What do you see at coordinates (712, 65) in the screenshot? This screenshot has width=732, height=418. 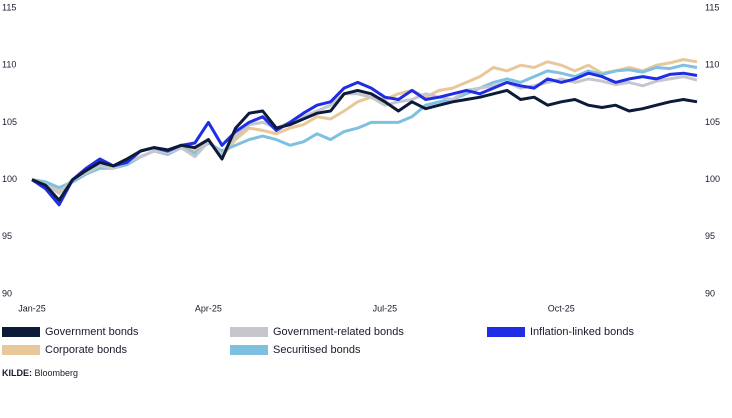 I see `y2-tick-label: 110` at bounding box center [712, 65].